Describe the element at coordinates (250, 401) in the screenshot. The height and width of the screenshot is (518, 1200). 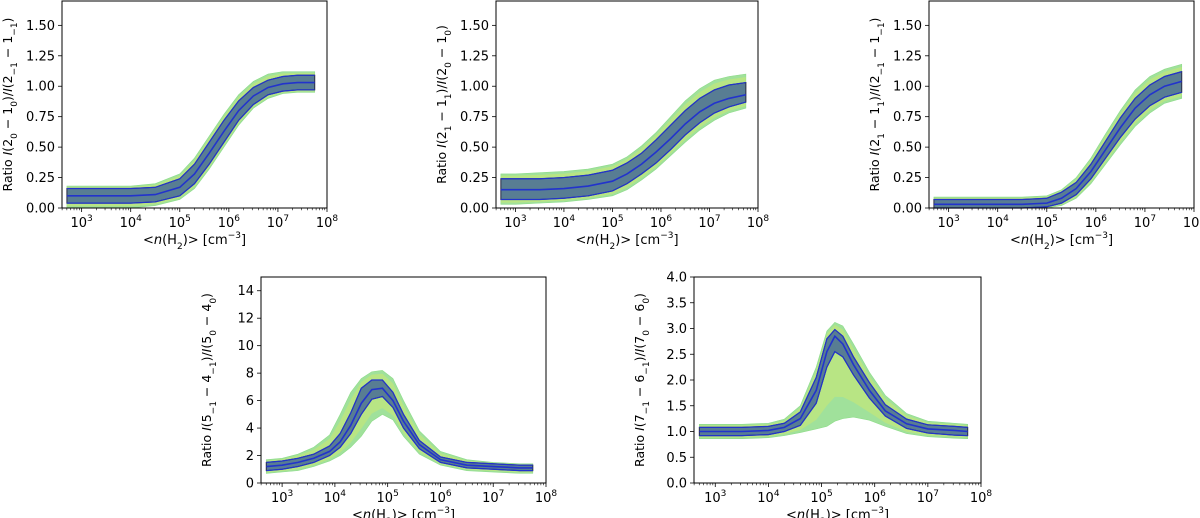
I see `y-tick-label: 6` at that location.